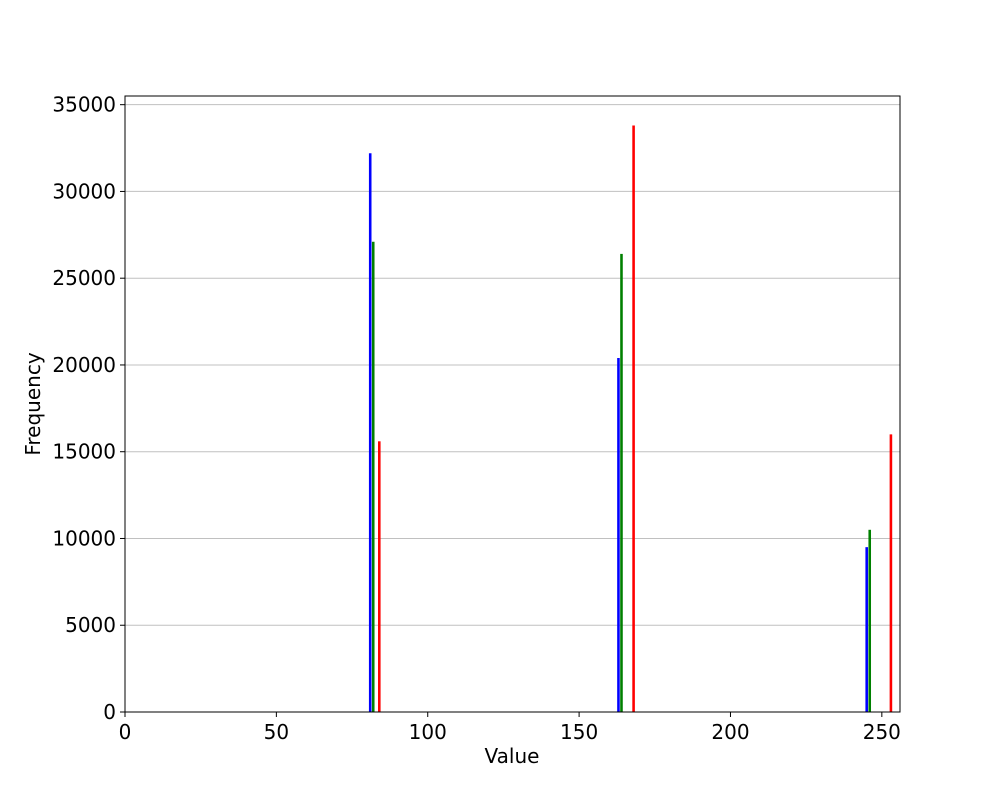  Describe the element at coordinates (510, 728) in the screenshot. I see `x-axis-ticks: 0 50 100 150 200 250` at that location.